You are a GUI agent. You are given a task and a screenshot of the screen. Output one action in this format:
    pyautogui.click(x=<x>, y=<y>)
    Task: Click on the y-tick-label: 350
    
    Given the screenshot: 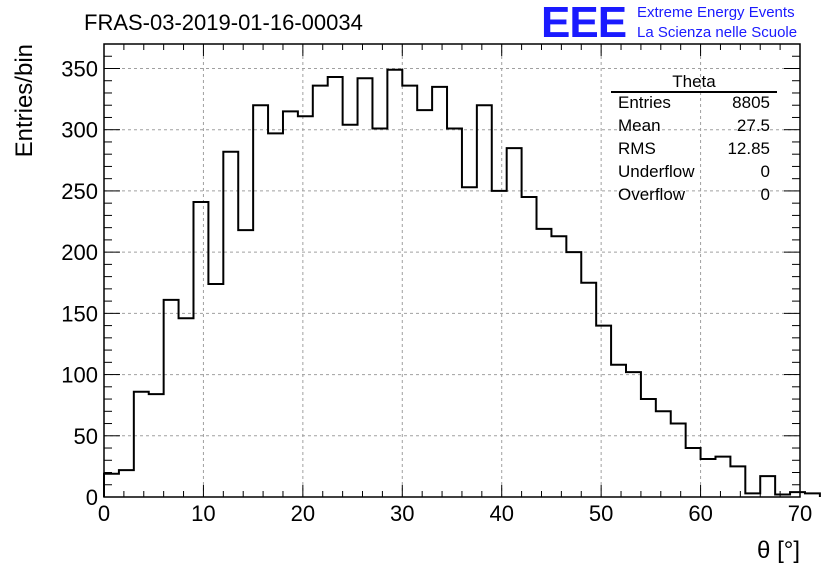 What is the action you would take?
    pyautogui.click(x=79, y=68)
    